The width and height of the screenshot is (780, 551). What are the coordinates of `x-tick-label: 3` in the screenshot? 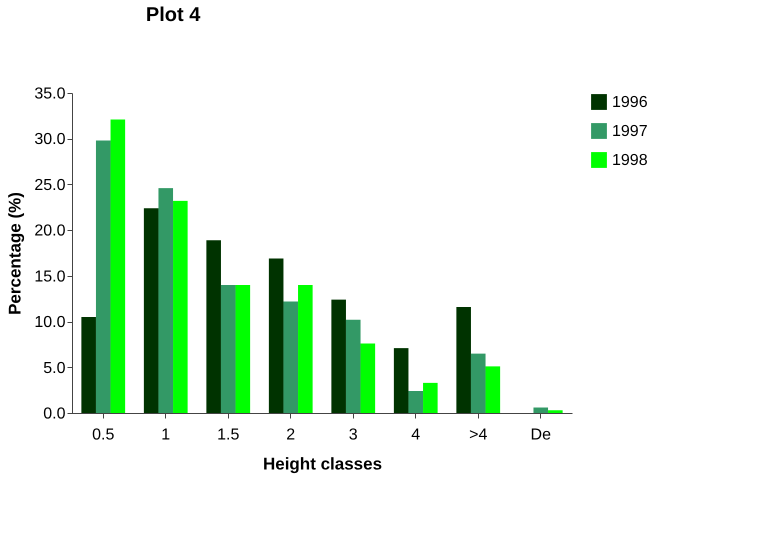 It's located at (353, 435).